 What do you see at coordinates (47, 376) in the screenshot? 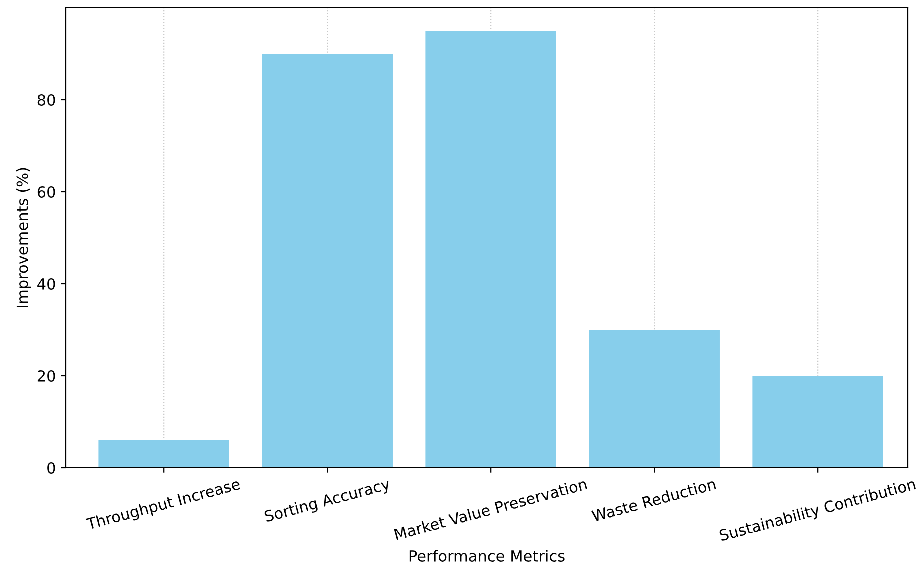
I see `y-tick-label: 20` at bounding box center [47, 376].